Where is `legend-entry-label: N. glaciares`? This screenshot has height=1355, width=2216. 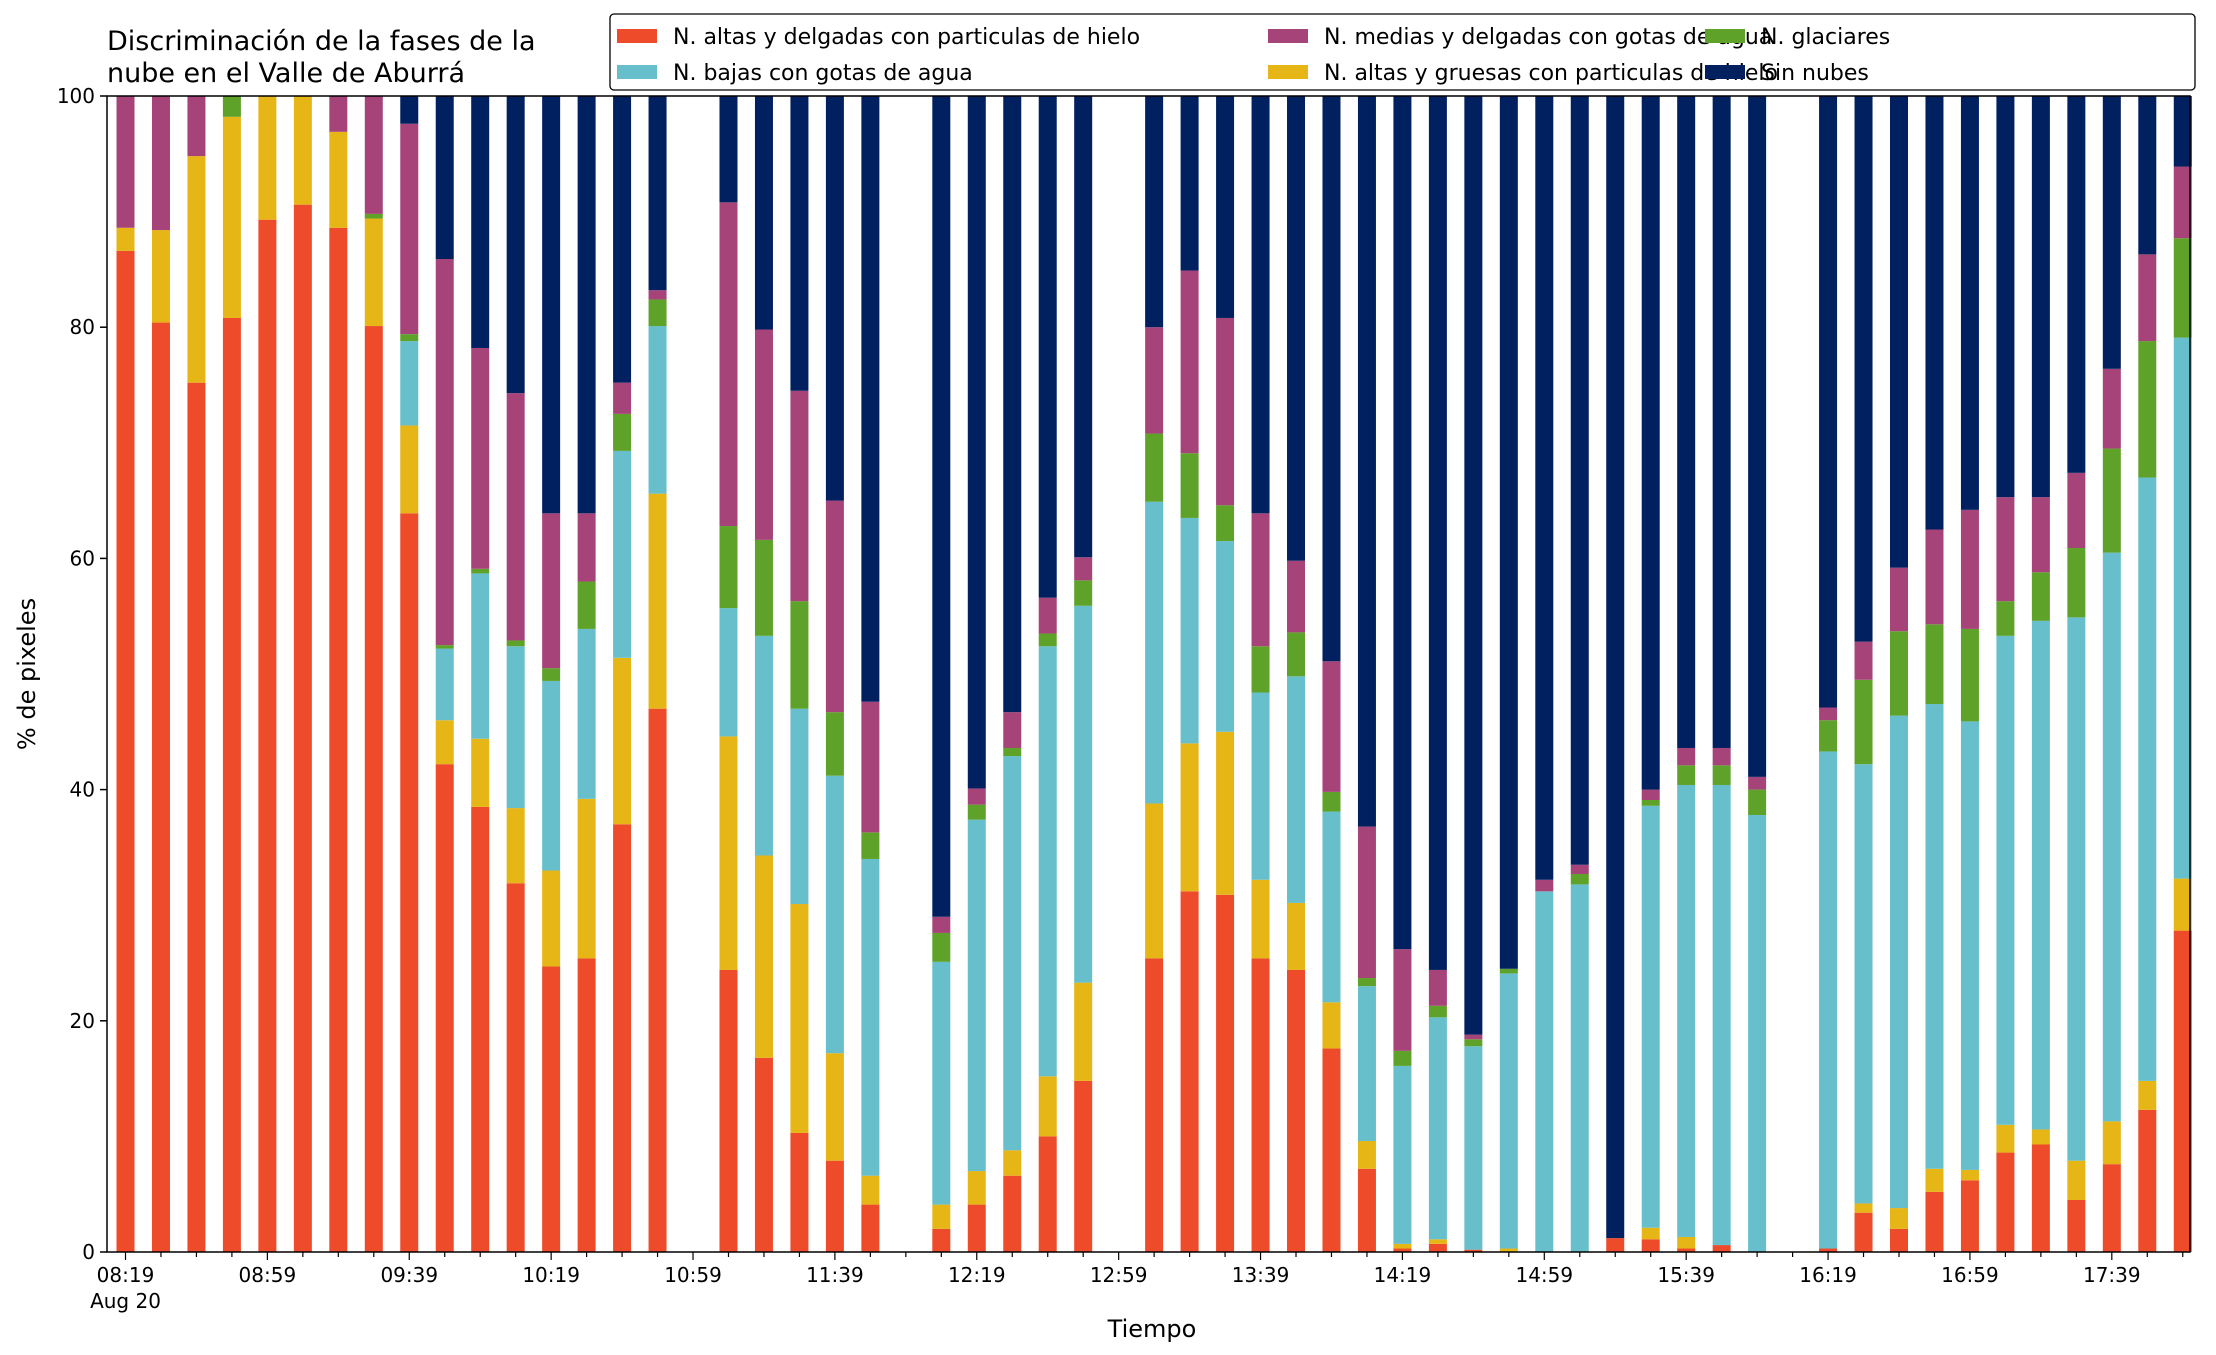
legend-entry-label: N. glaciares is located at coordinates (1825, 37).